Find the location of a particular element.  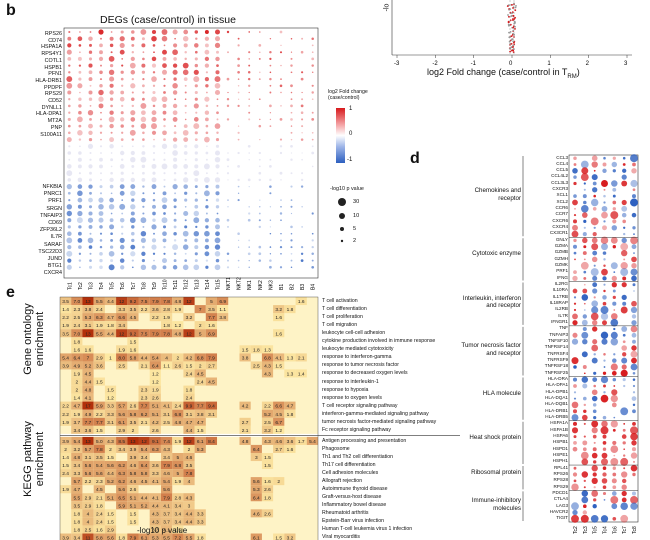

kegg-term-8: Inflammatory bowel disease is located at coordinates (354, 505).